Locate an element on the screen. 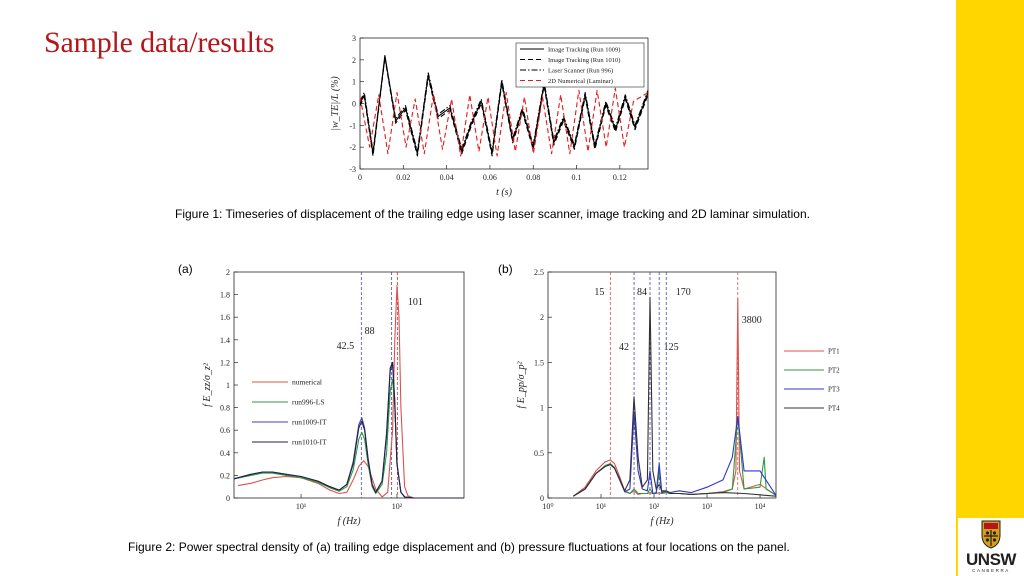 The image size is (1024, 576). legend-label: run996-LS is located at coordinates (308, 402).